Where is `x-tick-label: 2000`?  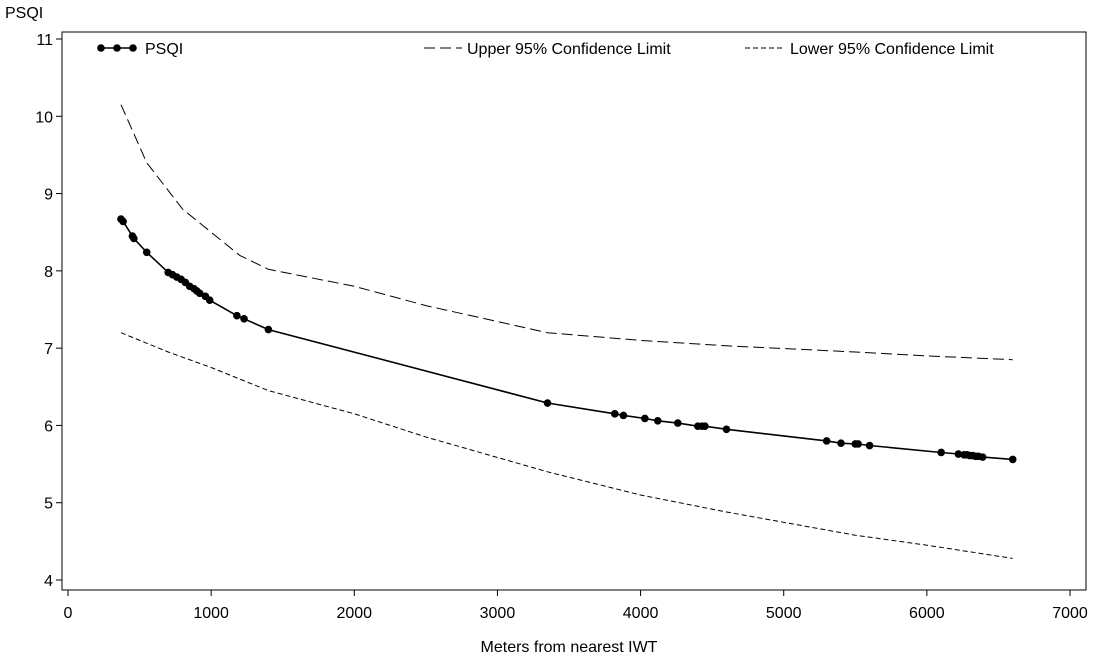
x-tick-label: 2000 is located at coordinates (354, 613).